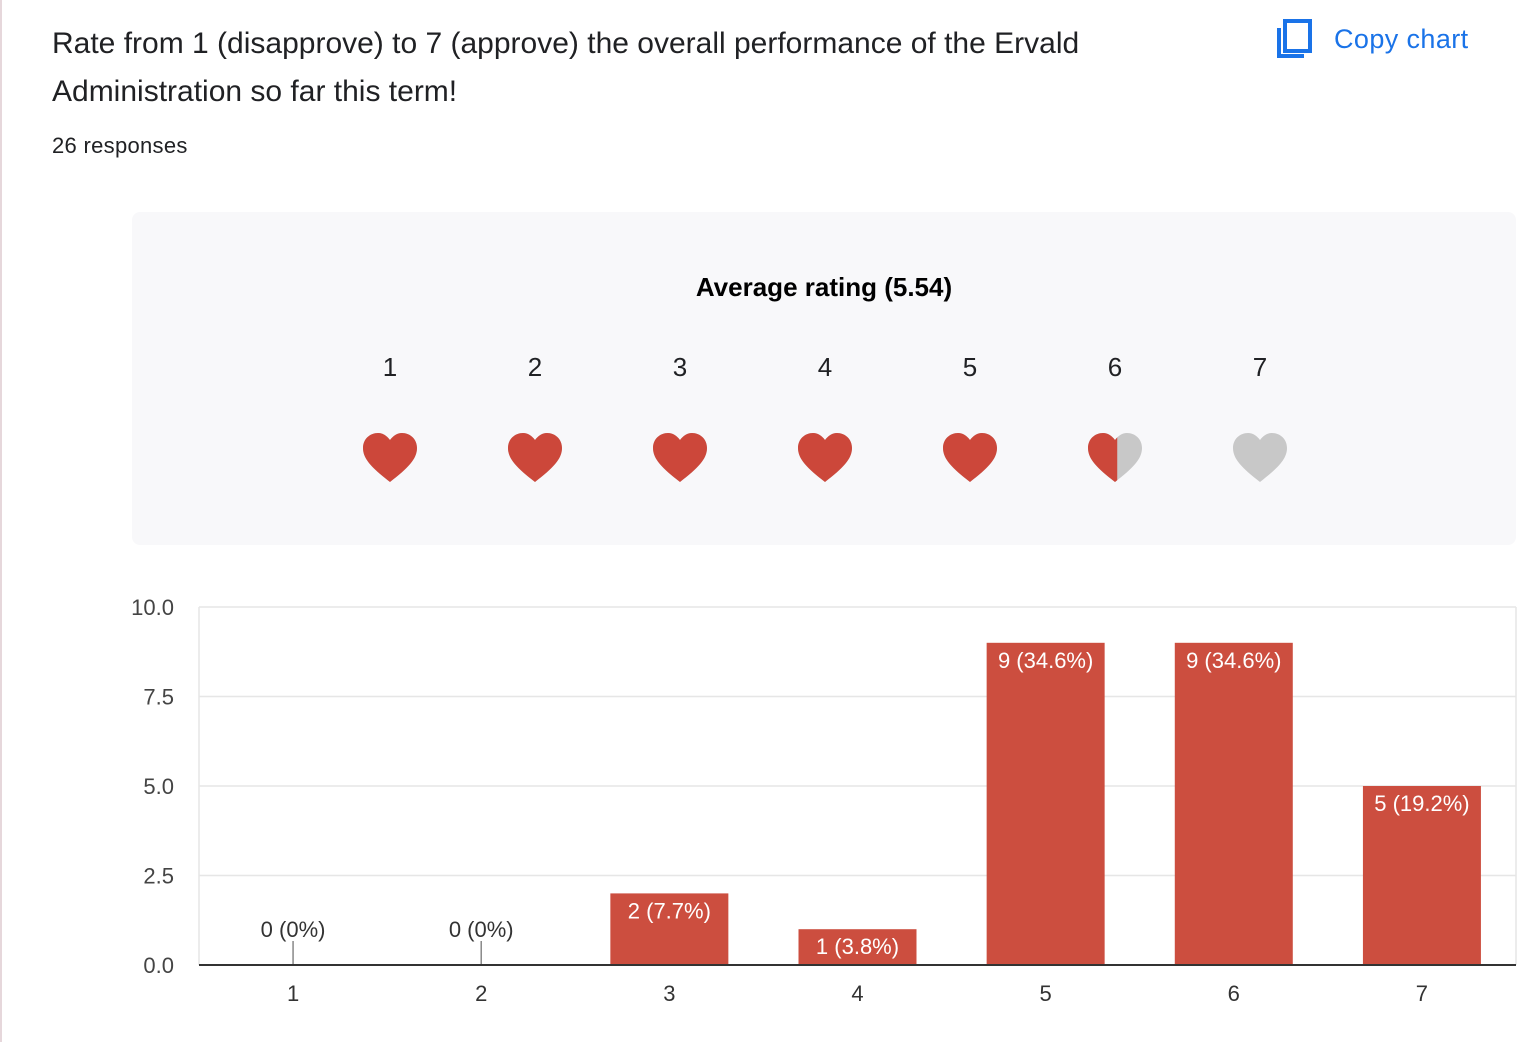 This screenshot has height=1042, width=1529. Describe the element at coordinates (481, 993) in the screenshot. I see `x-tick-label: 2` at that location.